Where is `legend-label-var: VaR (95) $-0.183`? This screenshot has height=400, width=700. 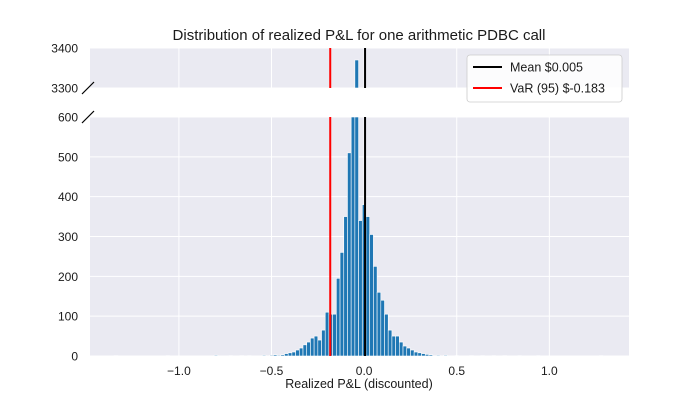
legend-label-var: VaR (95) $-0.183 is located at coordinates (557, 89).